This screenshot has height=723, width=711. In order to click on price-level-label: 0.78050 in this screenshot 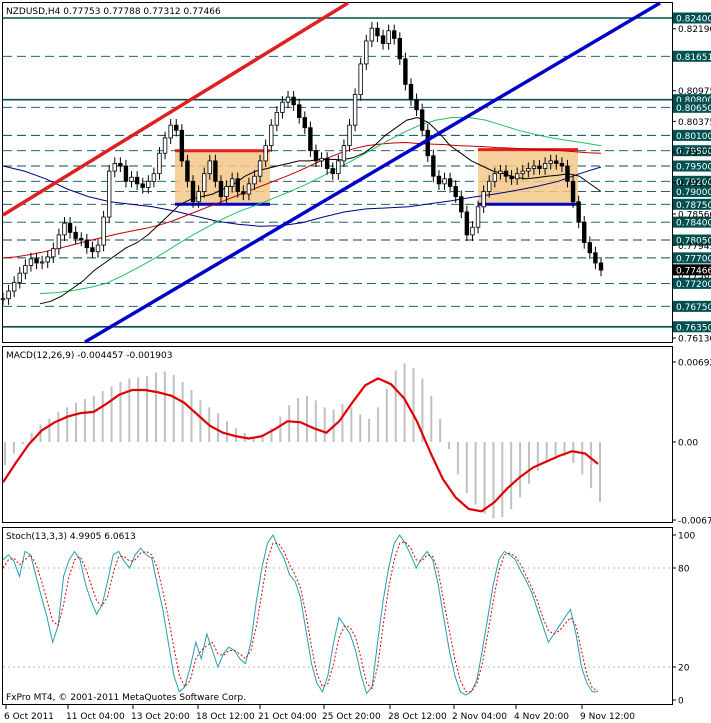, I will do `click(693, 242)`.